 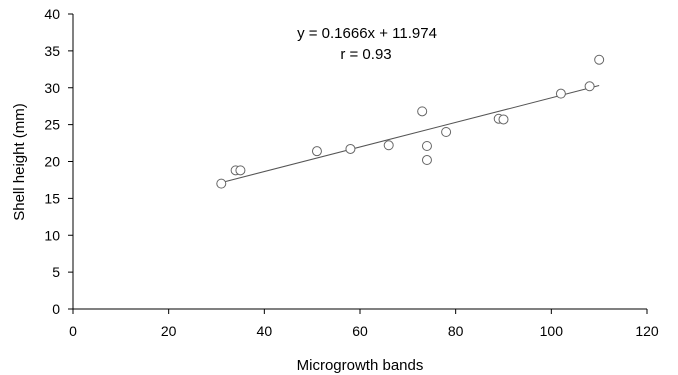 What do you see at coordinates (73, 331) in the screenshot?
I see `x-tick-label: 0` at bounding box center [73, 331].